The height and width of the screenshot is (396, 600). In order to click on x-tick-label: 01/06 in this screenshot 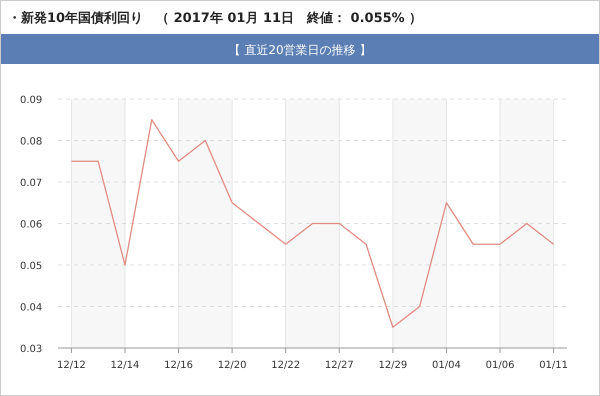, I will do `click(500, 365)`.